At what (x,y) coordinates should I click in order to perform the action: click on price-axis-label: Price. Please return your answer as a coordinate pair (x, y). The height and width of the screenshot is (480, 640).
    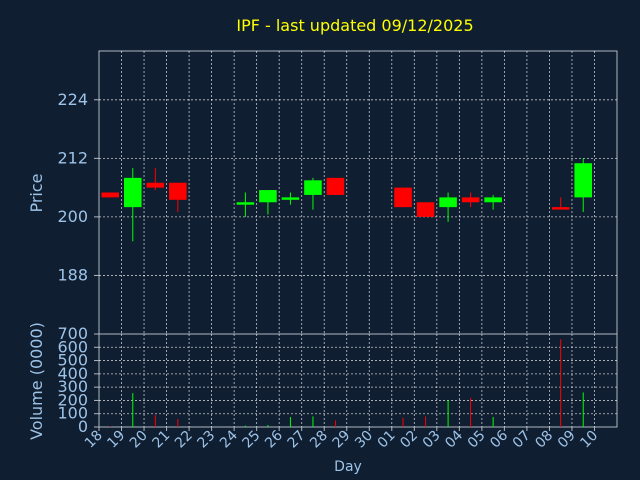
    Looking at the image, I should click on (36, 192).